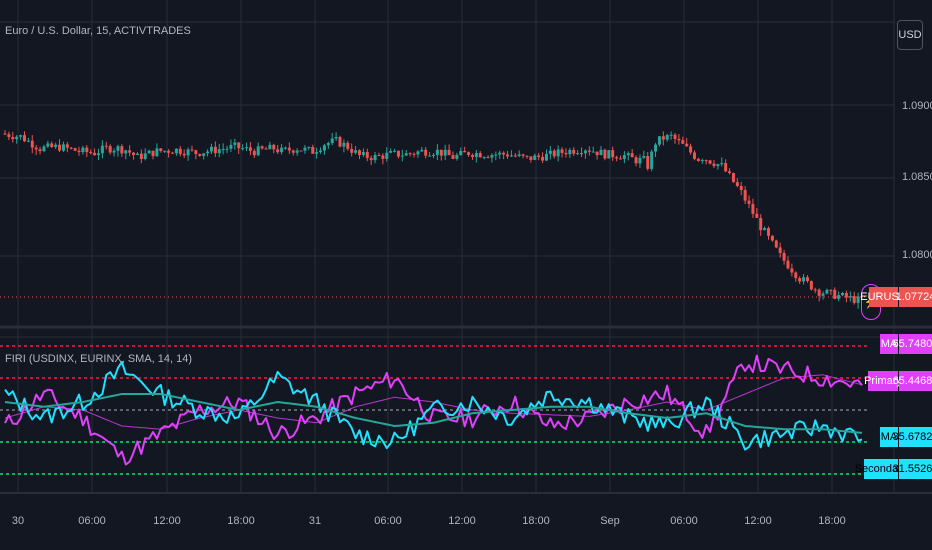 The image size is (932, 550). What do you see at coordinates (912, 469) in the screenshot?
I see `secondary-value: 31.55267` at bounding box center [912, 469].